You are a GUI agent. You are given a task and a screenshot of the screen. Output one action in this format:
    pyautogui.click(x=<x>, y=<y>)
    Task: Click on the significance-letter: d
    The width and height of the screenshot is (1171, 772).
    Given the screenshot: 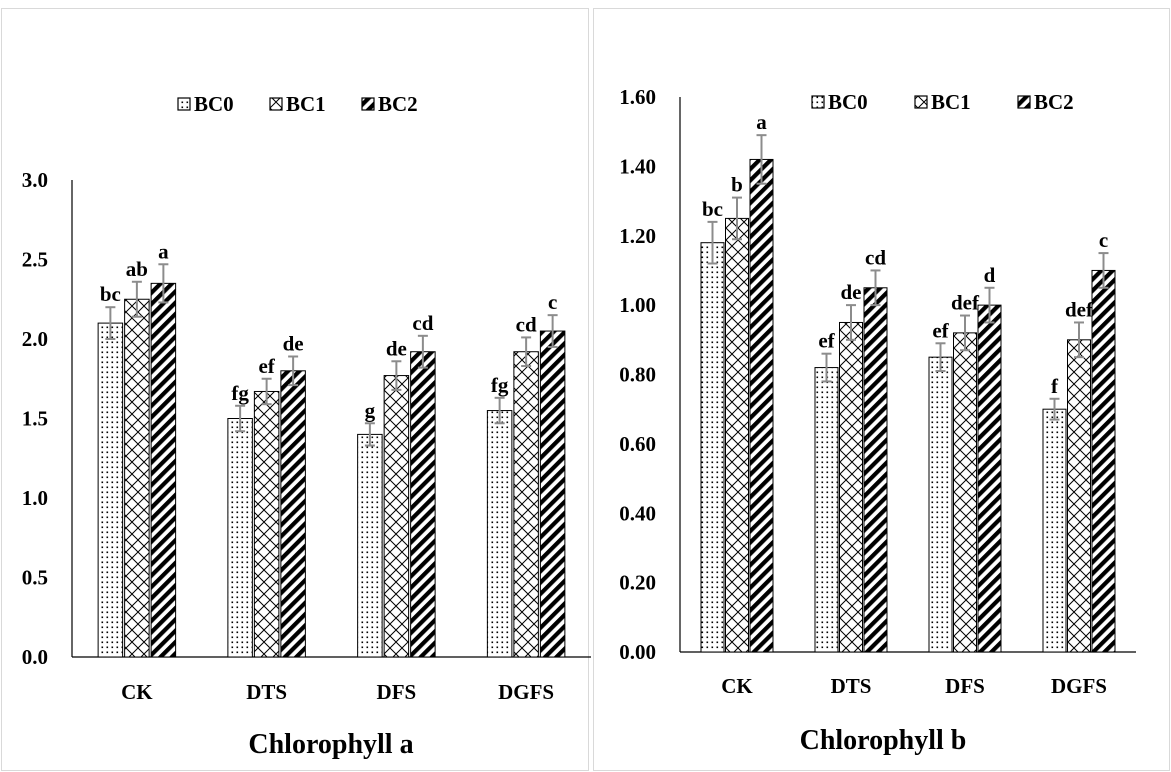 What is the action you would take?
    pyautogui.click(x=990, y=275)
    